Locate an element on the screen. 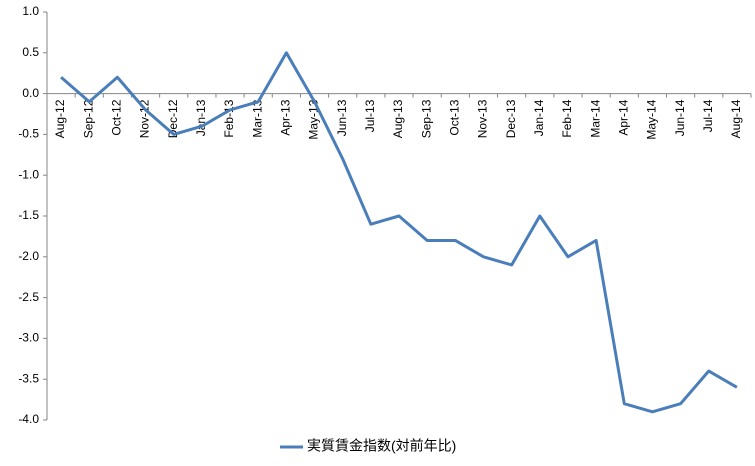 The height and width of the screenshot is (466, 755). x-tick-label: Feb-13 is located at coordinates (229, 118).